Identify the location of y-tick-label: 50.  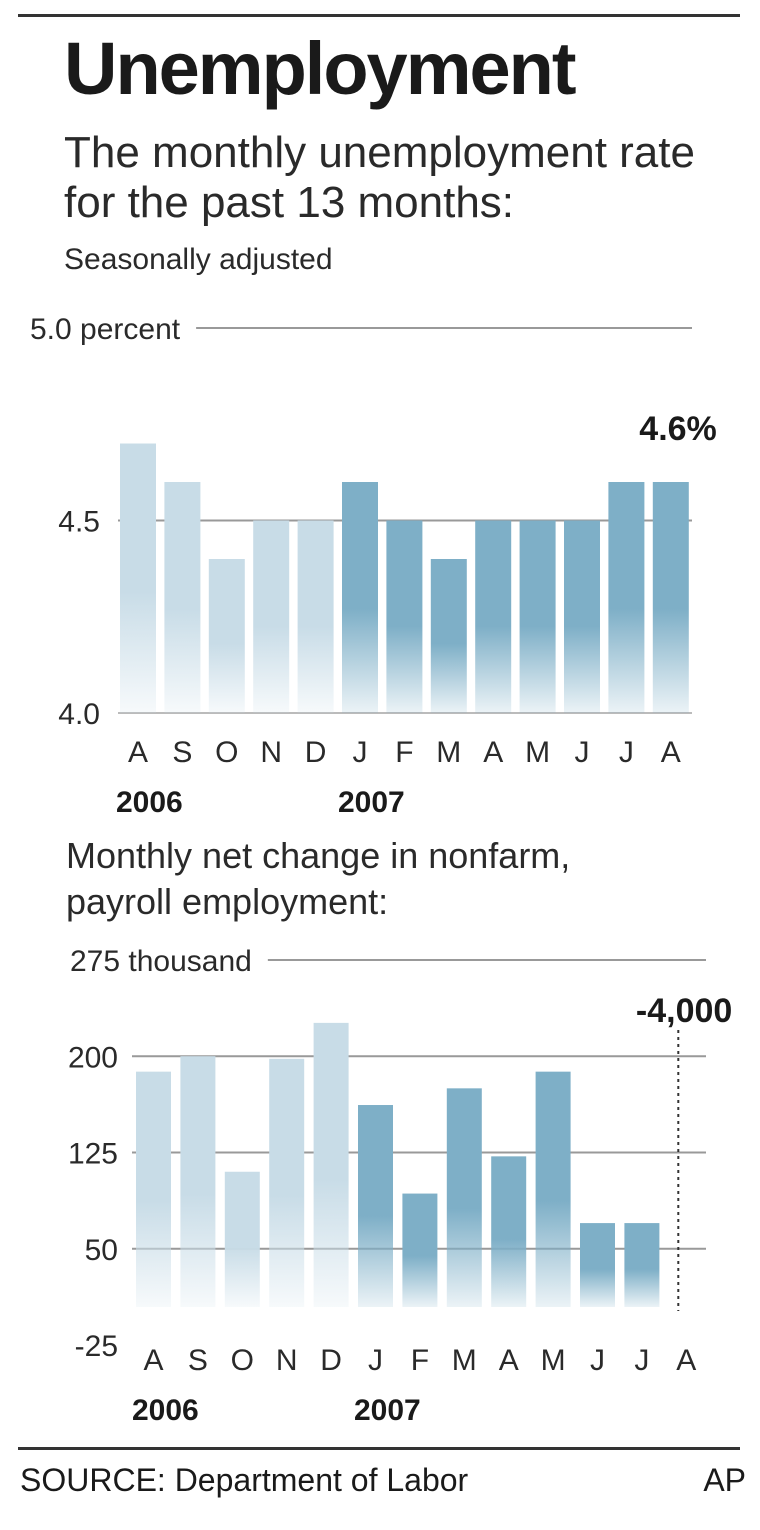
(101, 1250).